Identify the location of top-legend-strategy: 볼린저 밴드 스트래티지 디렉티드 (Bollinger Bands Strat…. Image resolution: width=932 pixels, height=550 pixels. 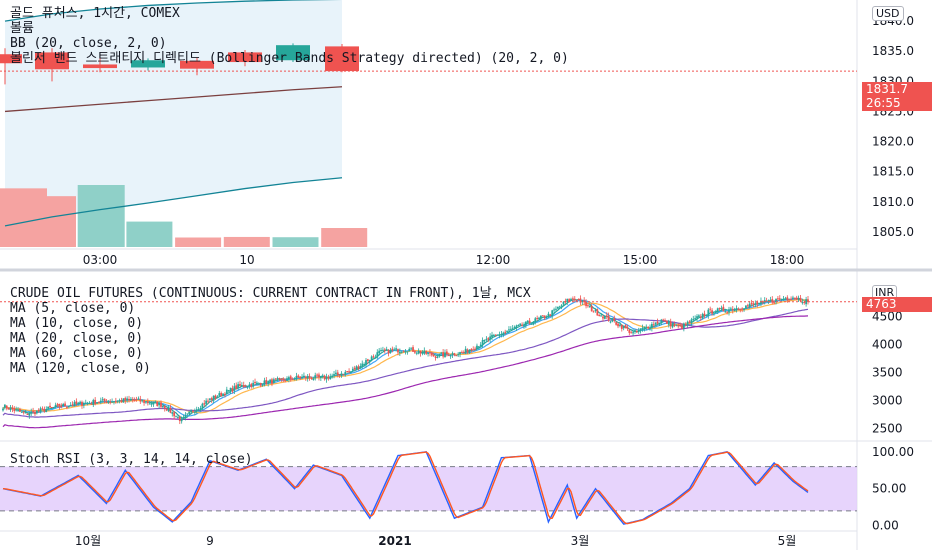
(289, 58).